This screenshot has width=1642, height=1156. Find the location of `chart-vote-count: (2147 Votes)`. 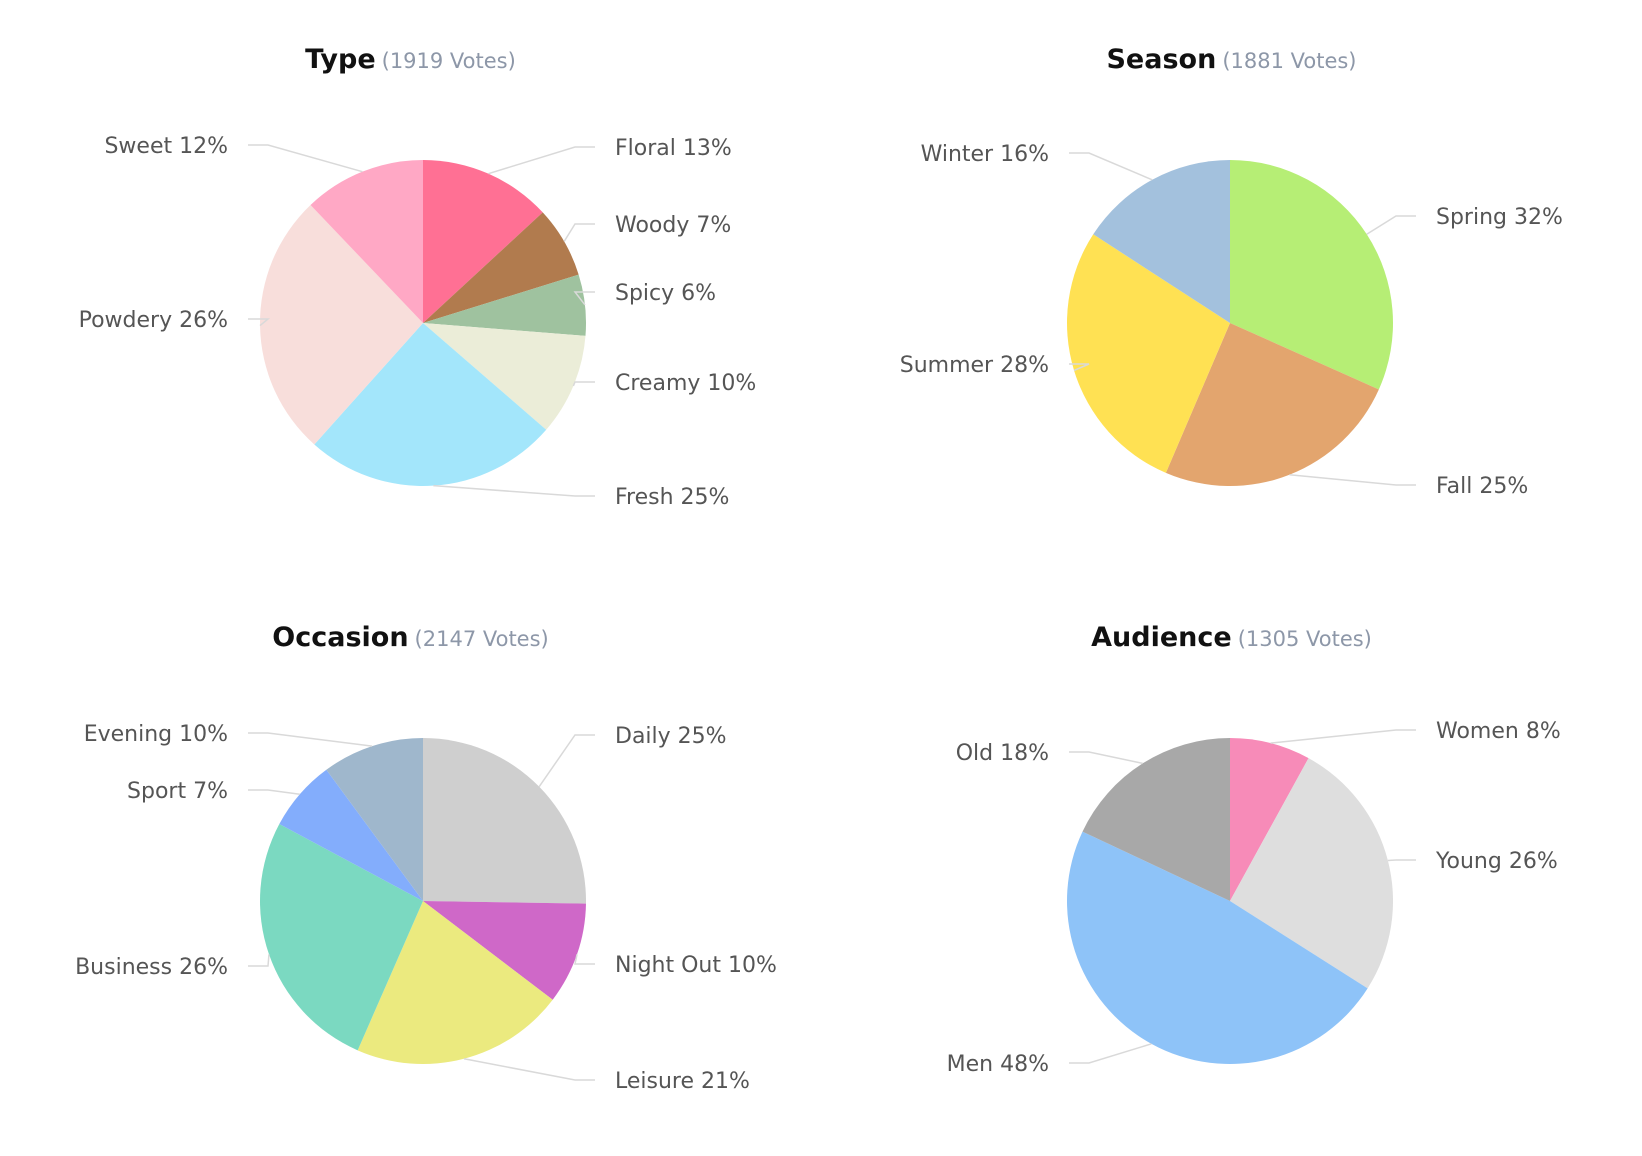

chart-vote-count: (2147 Votes) is located at coordinates (481, 639).